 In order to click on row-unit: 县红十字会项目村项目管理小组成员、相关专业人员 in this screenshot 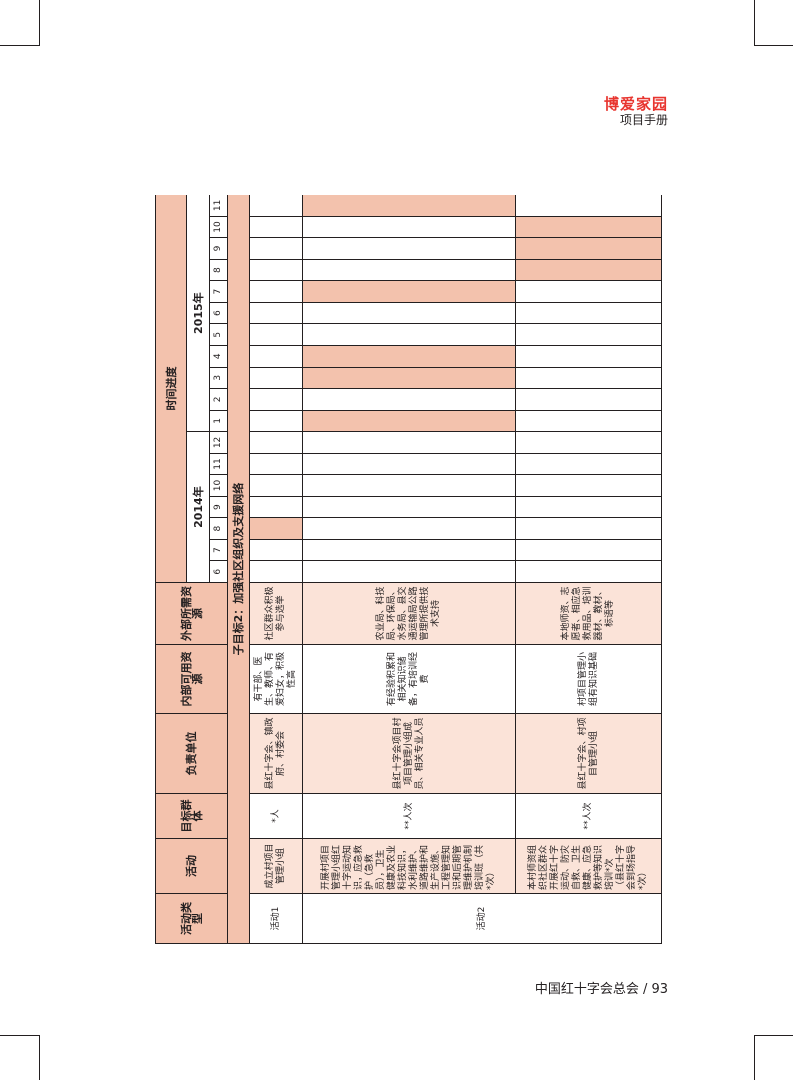, I will do `click(409, 753)`.